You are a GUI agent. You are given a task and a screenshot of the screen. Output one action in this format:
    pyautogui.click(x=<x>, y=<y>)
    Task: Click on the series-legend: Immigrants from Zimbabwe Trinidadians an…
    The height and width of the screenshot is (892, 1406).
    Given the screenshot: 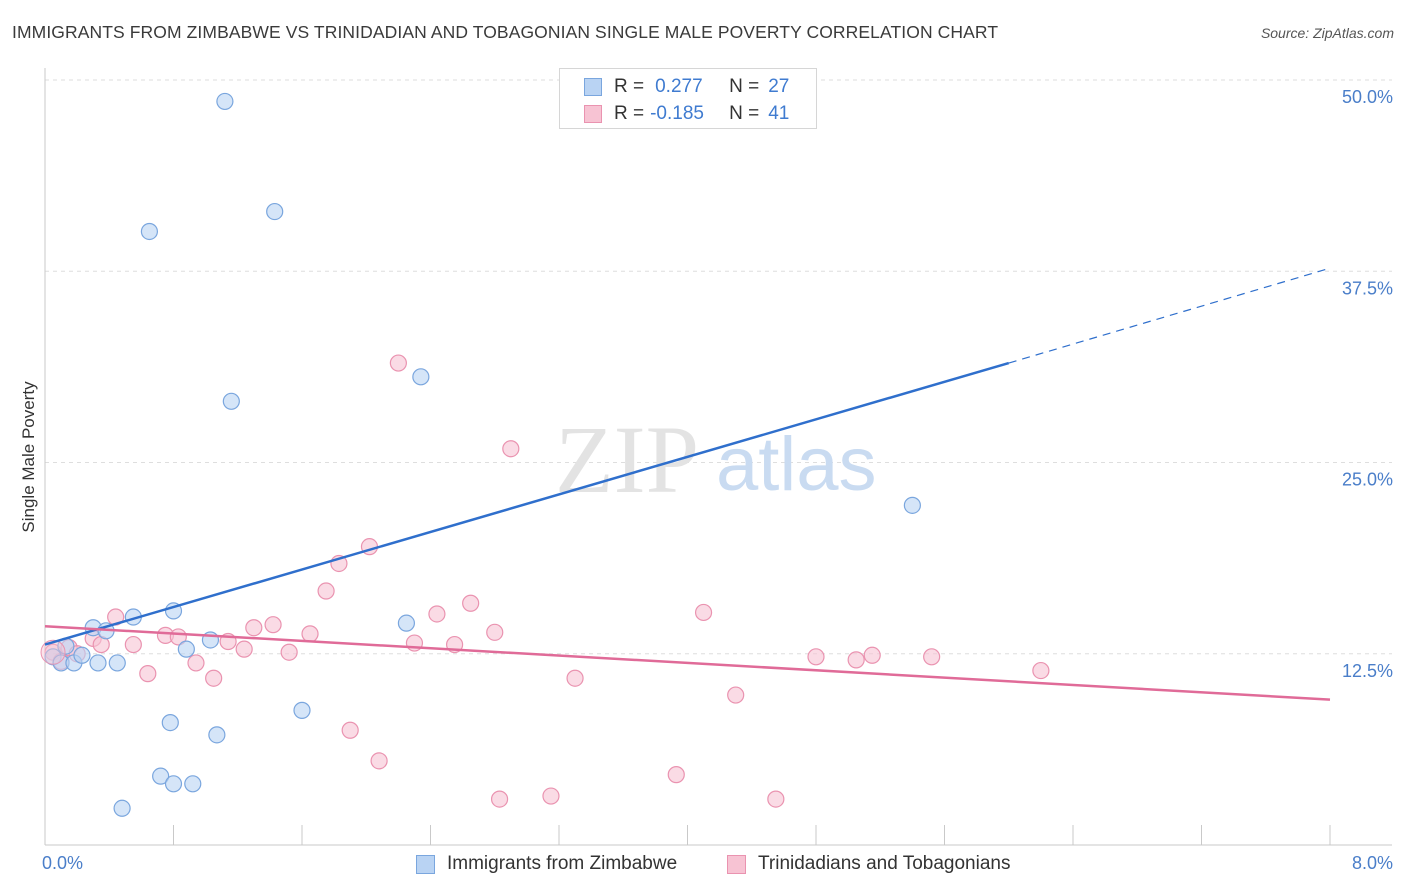 What is the action you would take?
    pyautogui.click(x=703, y=865)
    